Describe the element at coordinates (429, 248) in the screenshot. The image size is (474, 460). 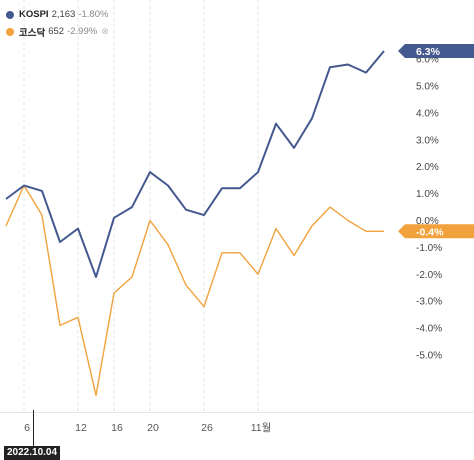
I see `y-tick-label: -1.0%` at that location.